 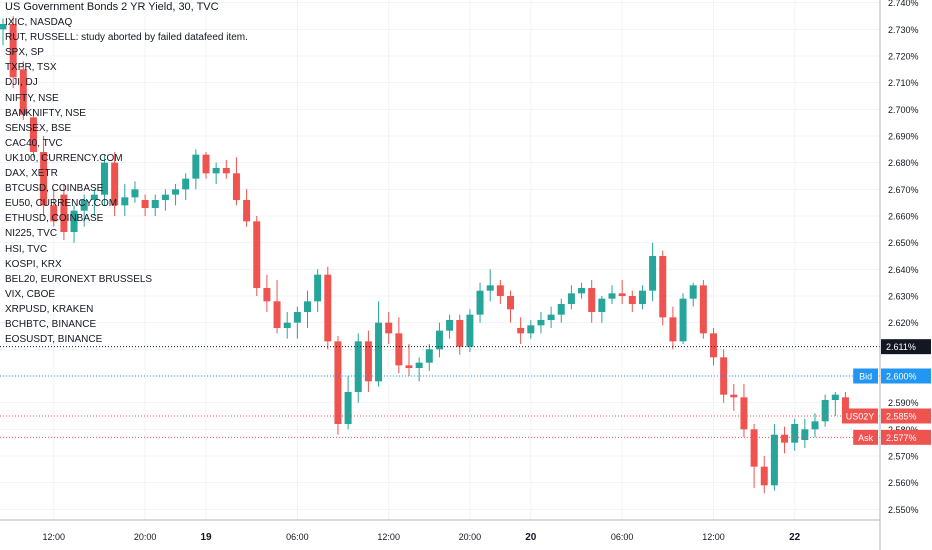 What do you see at coordinates (903, 403) in the screenshot?
I see `y-tick-label: 2.590%` at bounding box center [903, 403].